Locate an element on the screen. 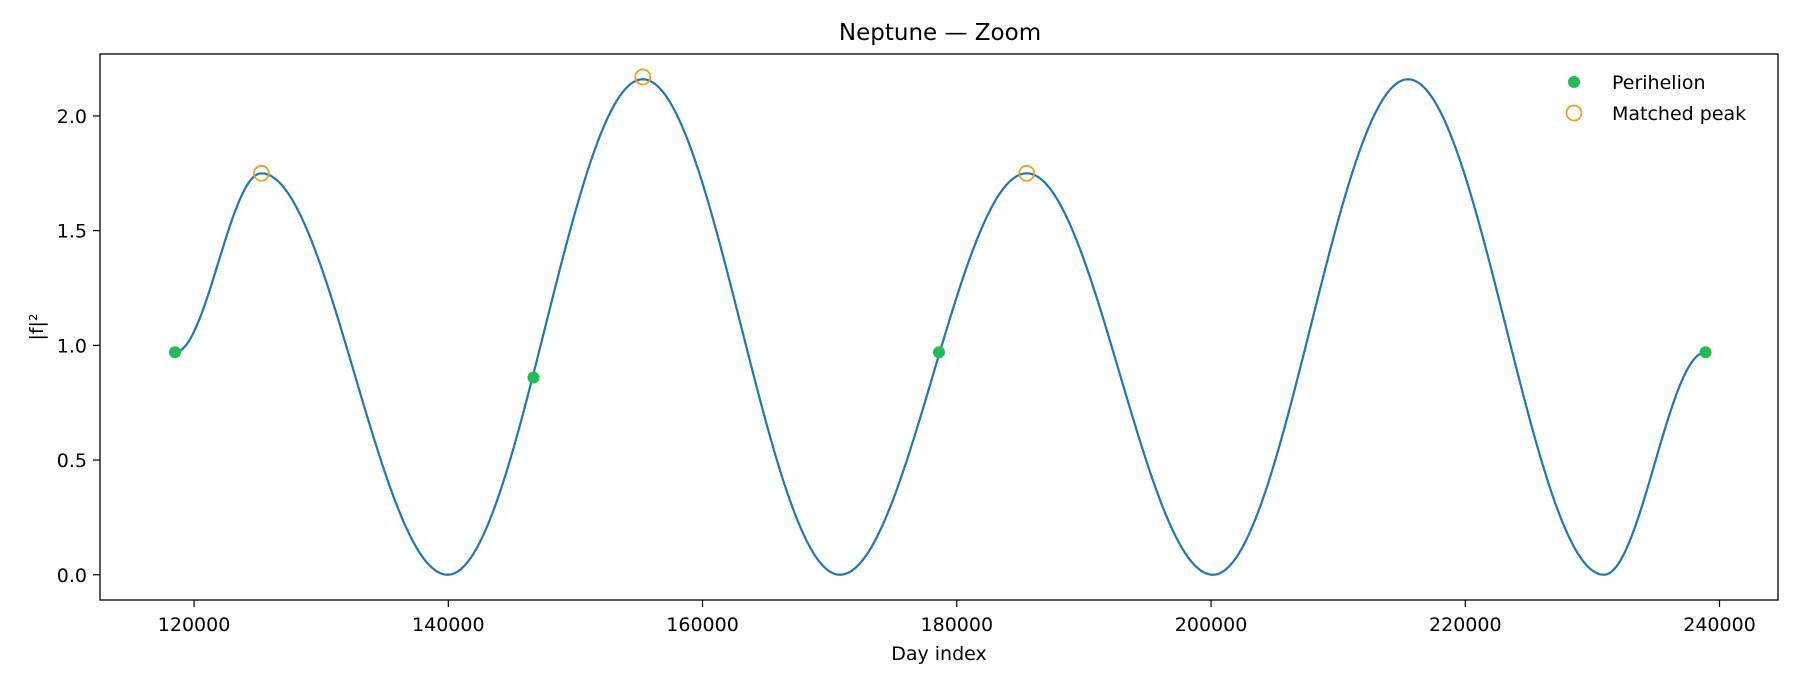  chart-title: Neptune — Zoom is located at coordinates (940, 33).